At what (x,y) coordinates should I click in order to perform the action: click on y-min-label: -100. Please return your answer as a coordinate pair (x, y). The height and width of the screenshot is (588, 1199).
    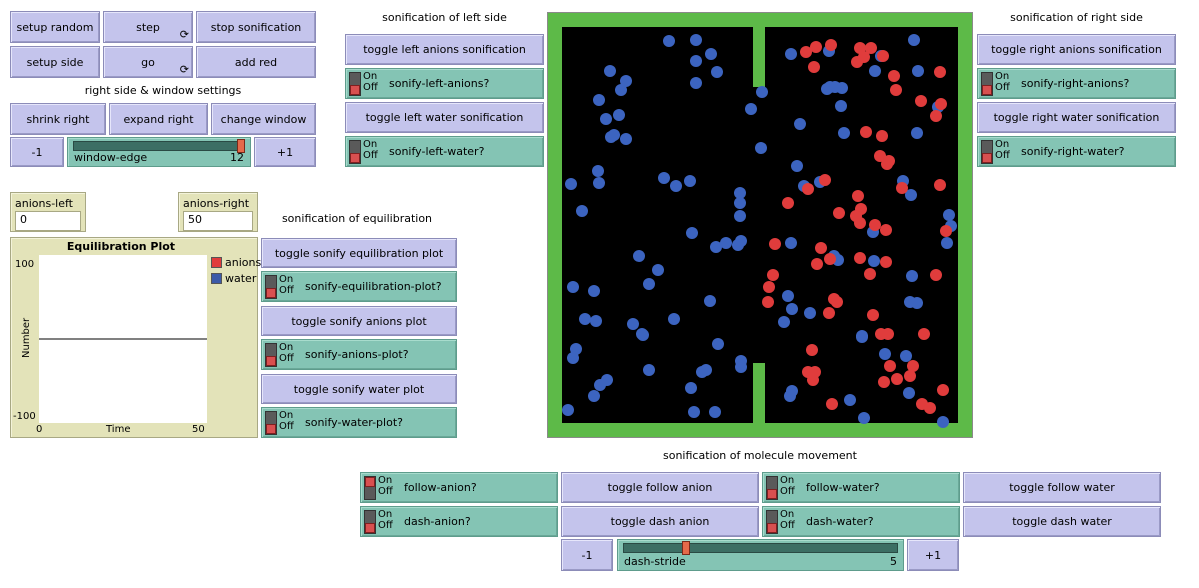
    Looking at the image, I should click on (24, 416).